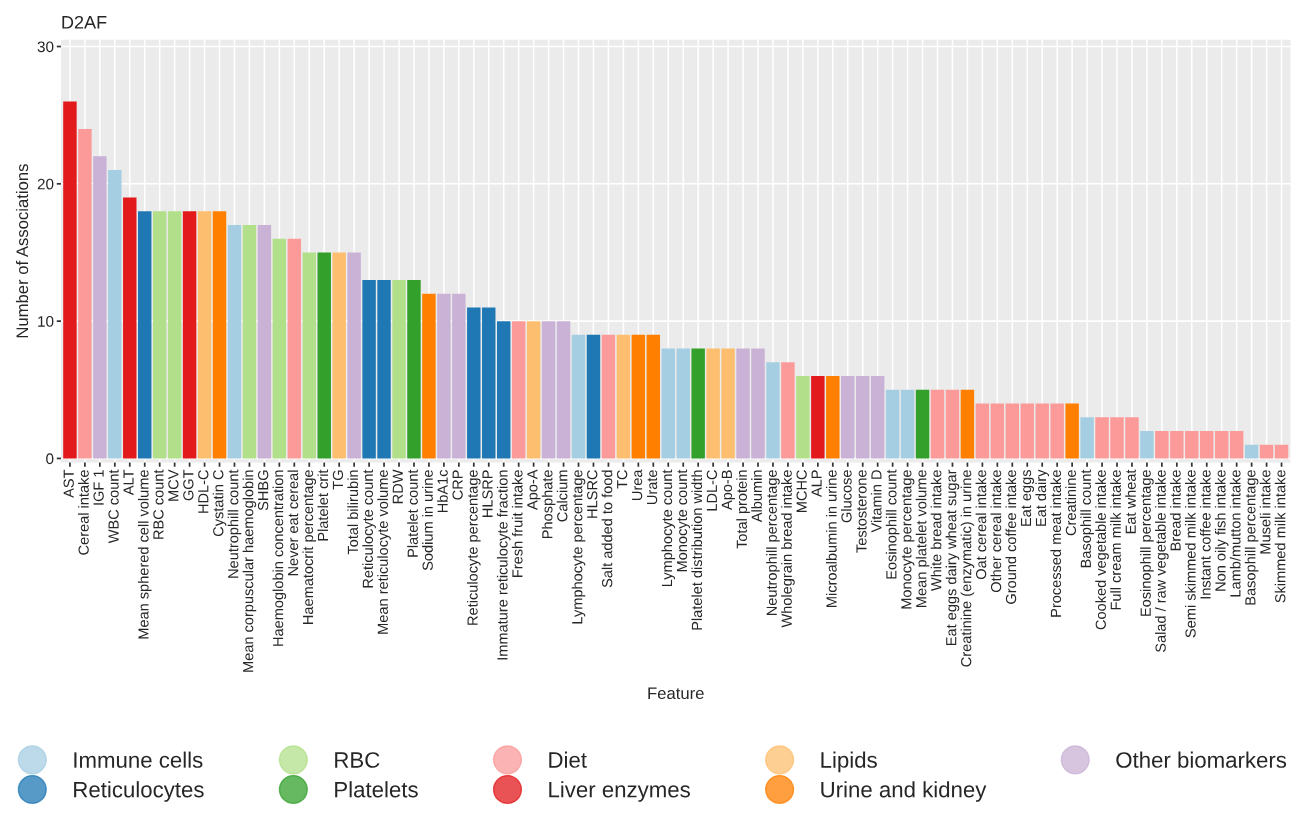  I want to click on x-tick-label: Fresh fruit intake, so click(517, 523).